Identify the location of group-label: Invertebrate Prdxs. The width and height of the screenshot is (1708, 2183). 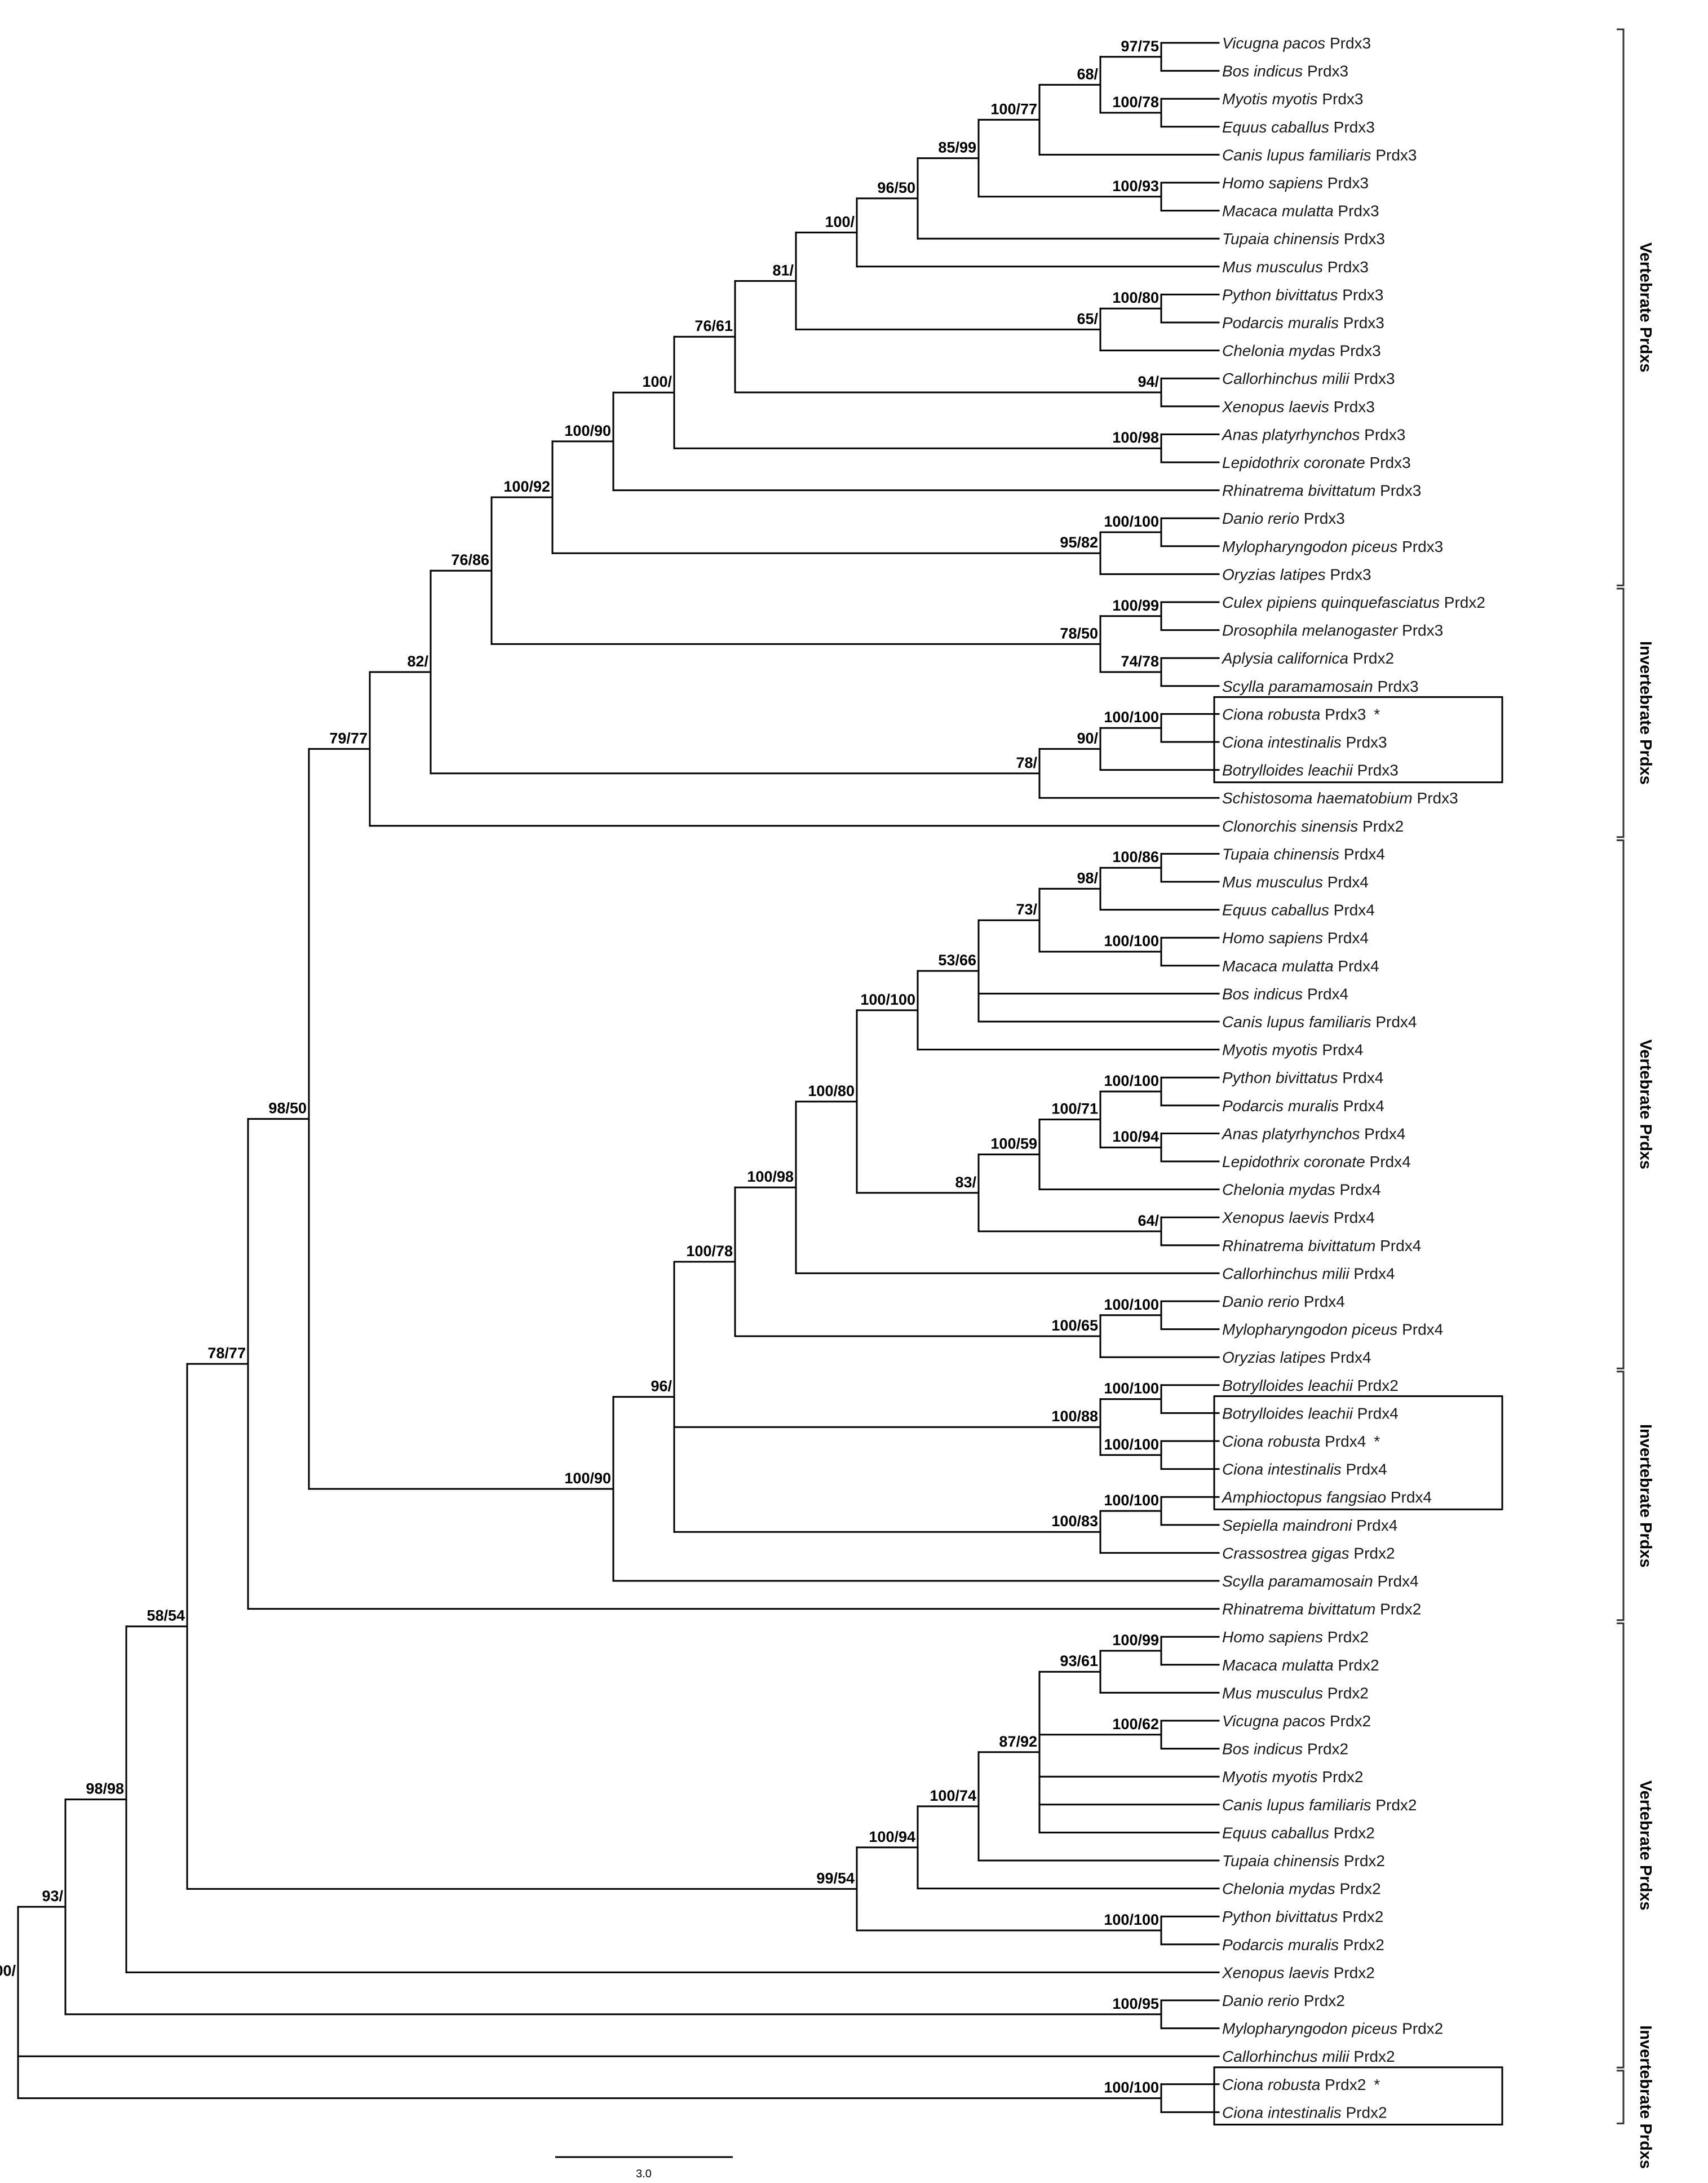
(1645, 713).